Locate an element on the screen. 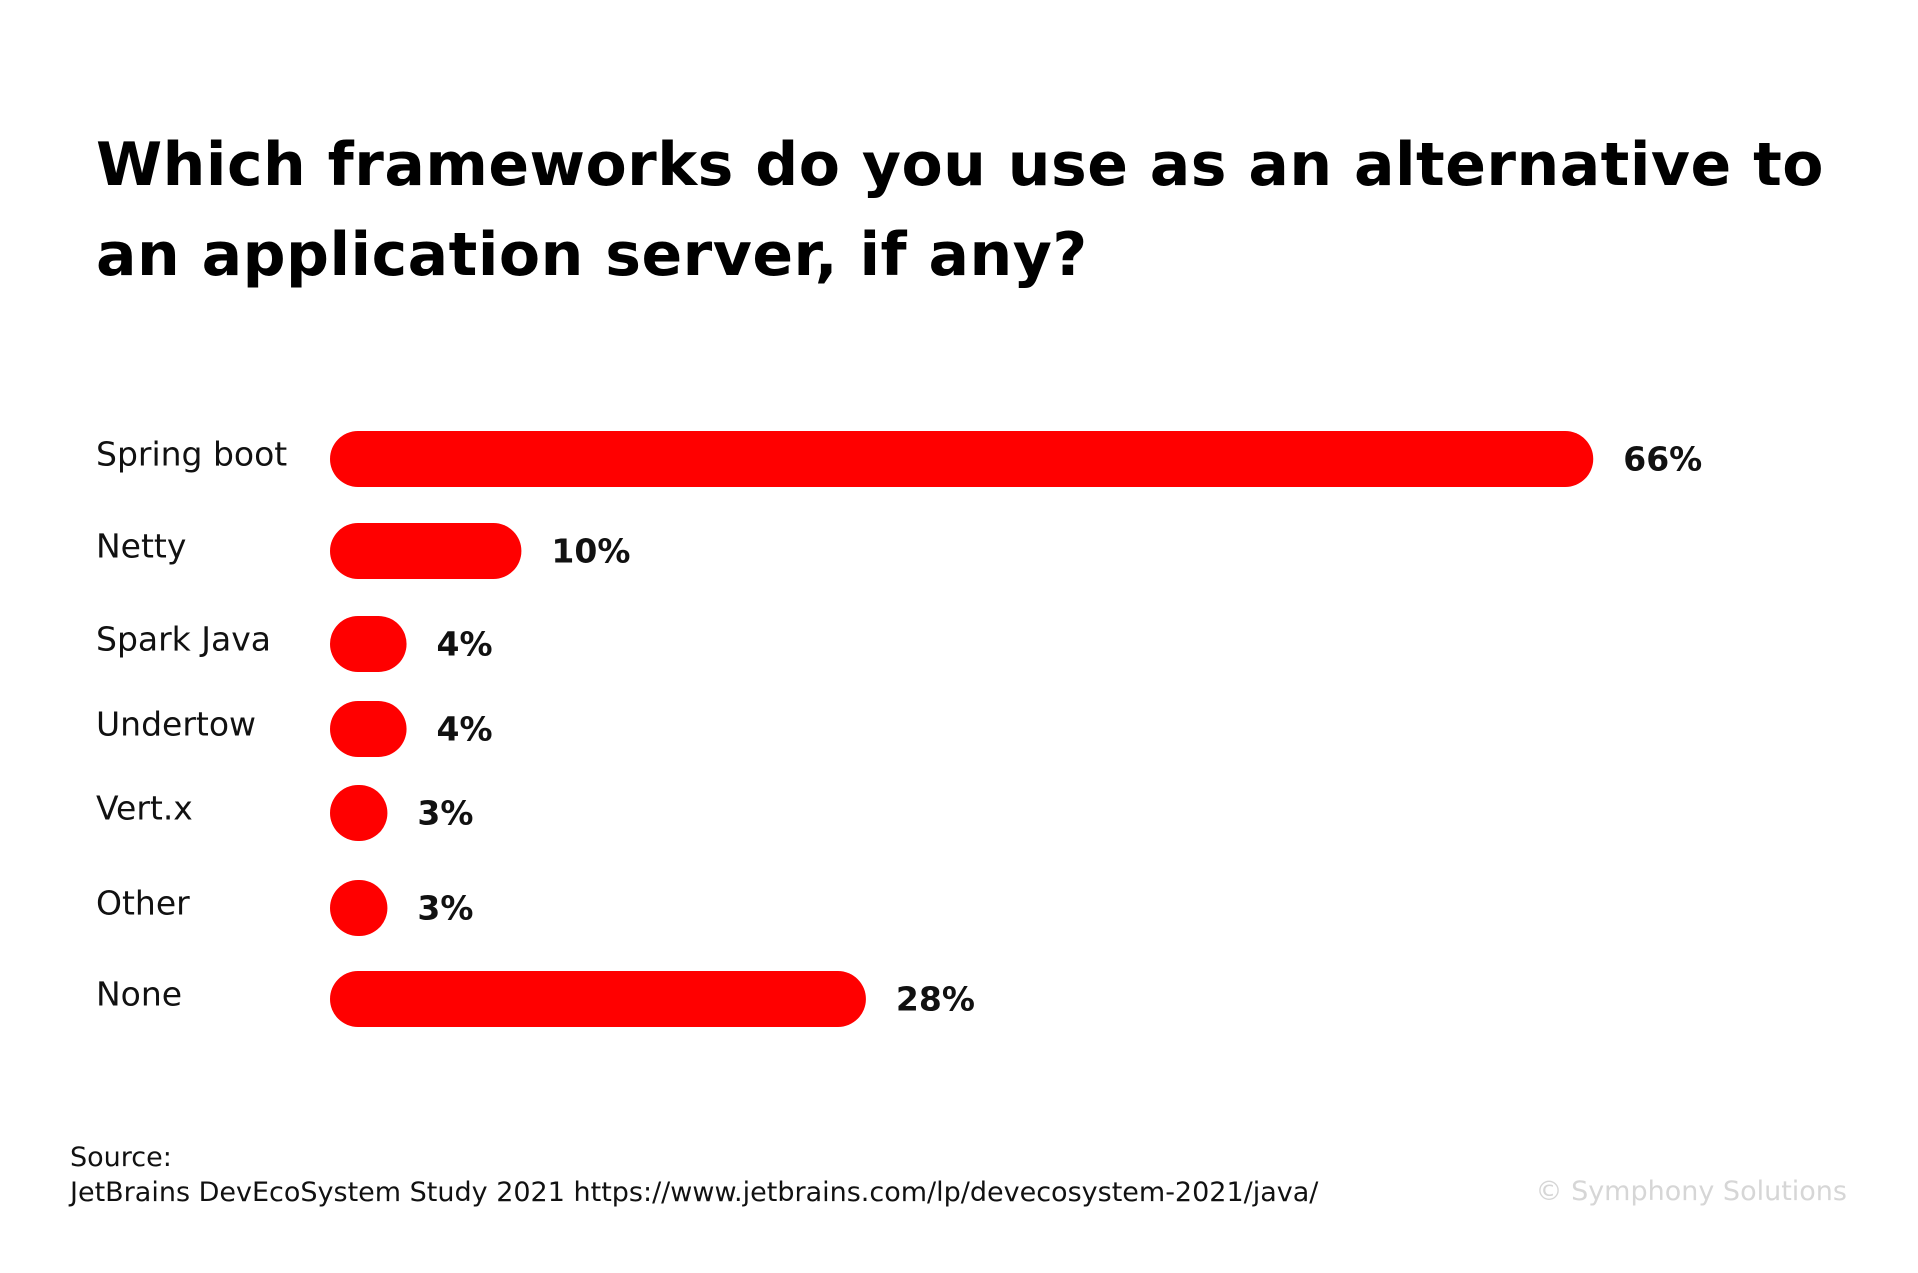 This screenshot has height=1273, width=1918. category-label: Spring boot is located at coordinates (191, 454).